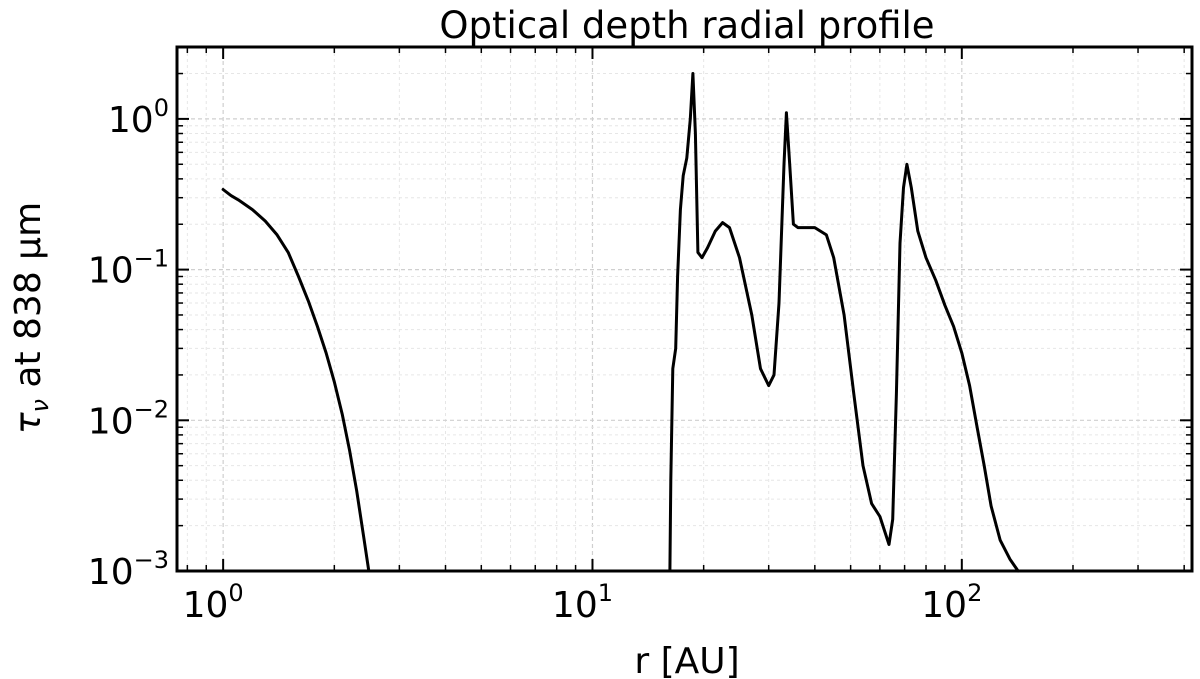 Image resolution: width=1200 pixels, height=679 pixels. What do you see at coordinates (605, 593) in the screenshot?
I see `x-tick-label-exponent: 1` at bounding box center [605, 593].